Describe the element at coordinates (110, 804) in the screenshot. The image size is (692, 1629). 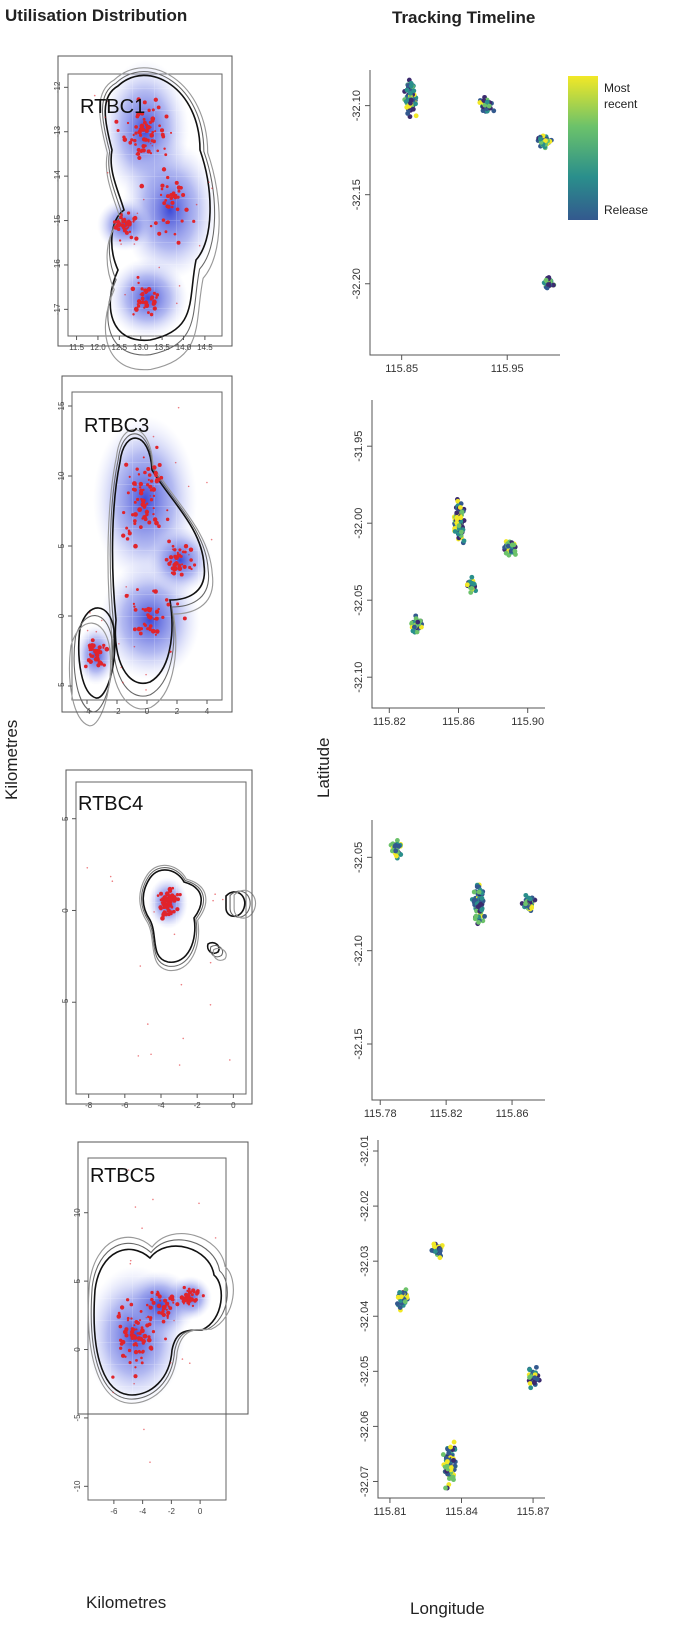
I see `ud-panel-title: RTBC4` at that location.